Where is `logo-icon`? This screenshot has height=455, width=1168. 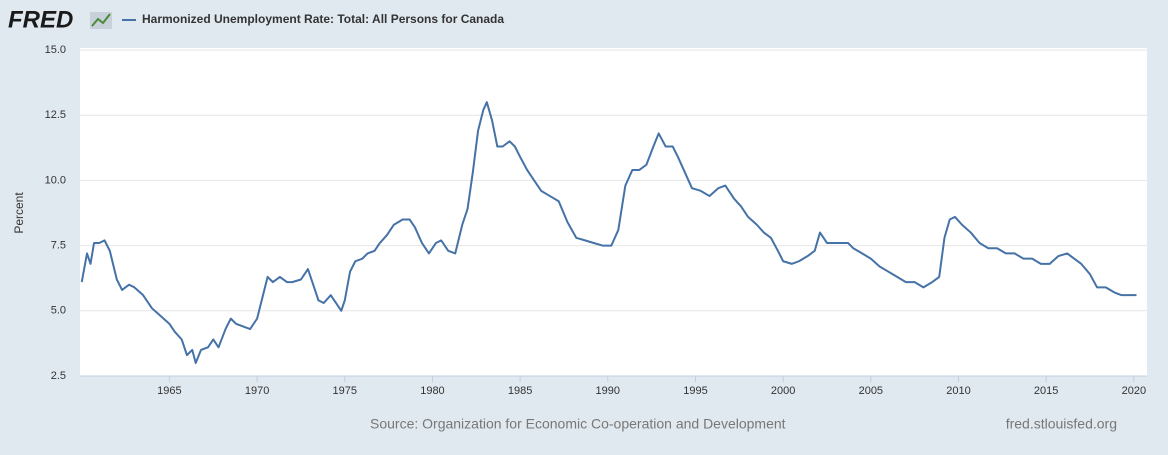
logo-icon is located at coordinates (101, 20).